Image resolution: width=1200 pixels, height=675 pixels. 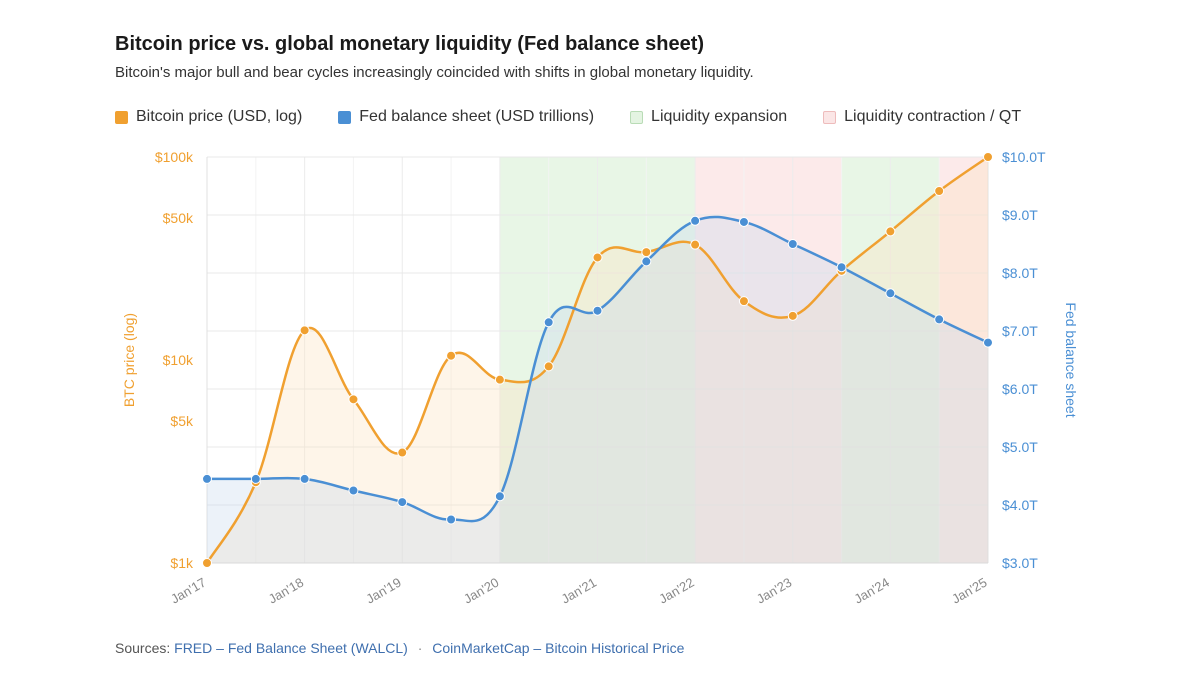 I want to click on x-tick-label: Jan'24, so click(x=872, y=591).